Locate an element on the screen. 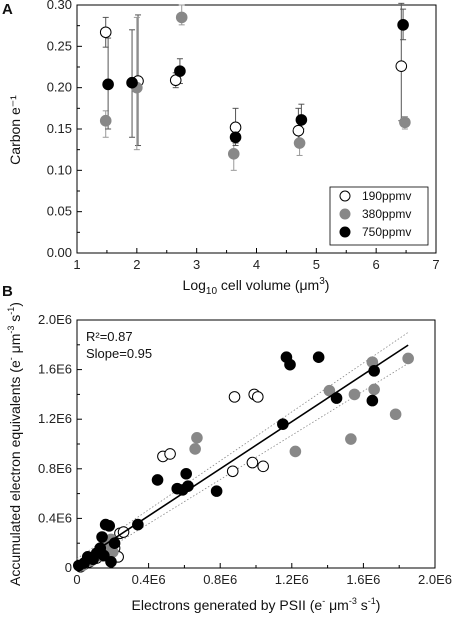 The image size is (454, 621). y-tick-label: 0.25 is located at coordinates (59, 45).